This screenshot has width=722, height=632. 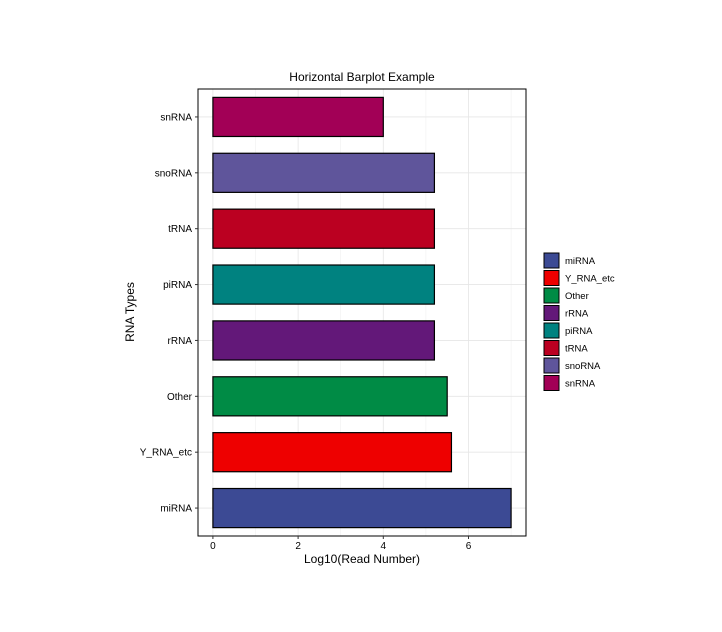 I want to click on legend-label: Y_RNA_etc, so click(x=590, y=279).